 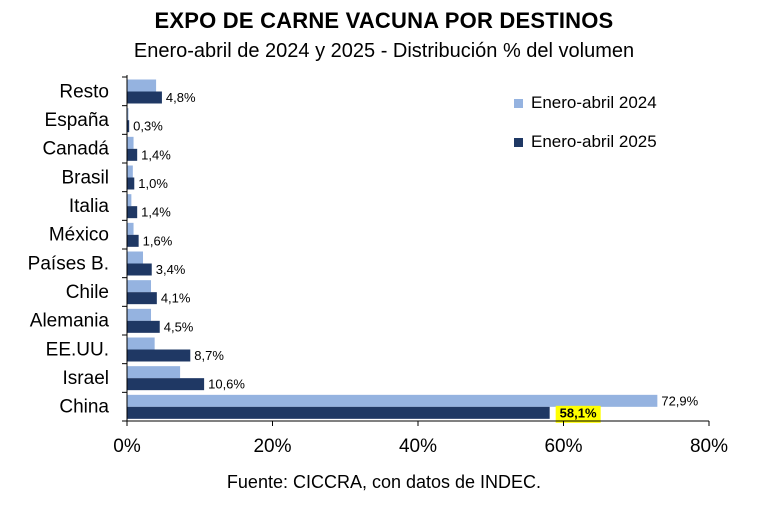 I want to click on legend-swatch-2024, so click(x=518, y=103).